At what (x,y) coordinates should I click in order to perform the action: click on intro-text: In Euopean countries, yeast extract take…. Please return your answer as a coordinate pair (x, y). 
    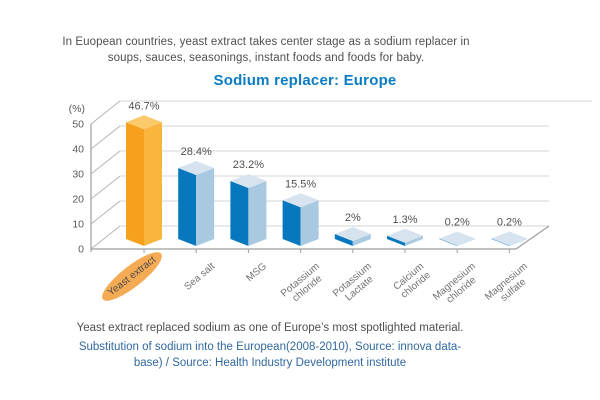
    Looking at the image, I should click on (266, 50).